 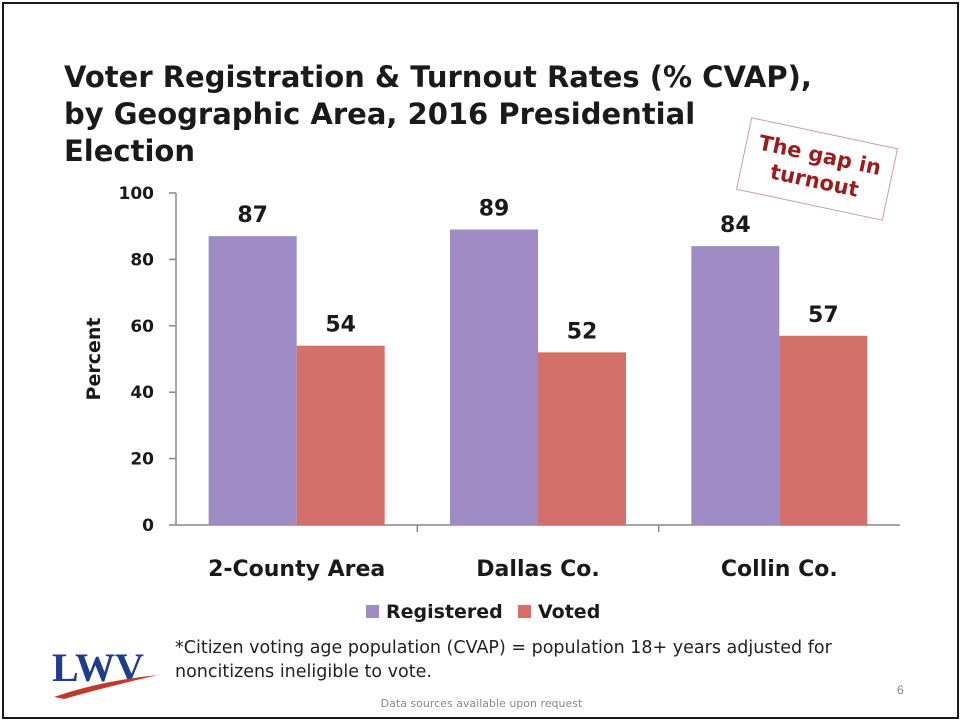 What do you see at coordinates (735, 225) in the screenshot?
I see `data-label-registered-3: 84` at bounding box center [735, 225].